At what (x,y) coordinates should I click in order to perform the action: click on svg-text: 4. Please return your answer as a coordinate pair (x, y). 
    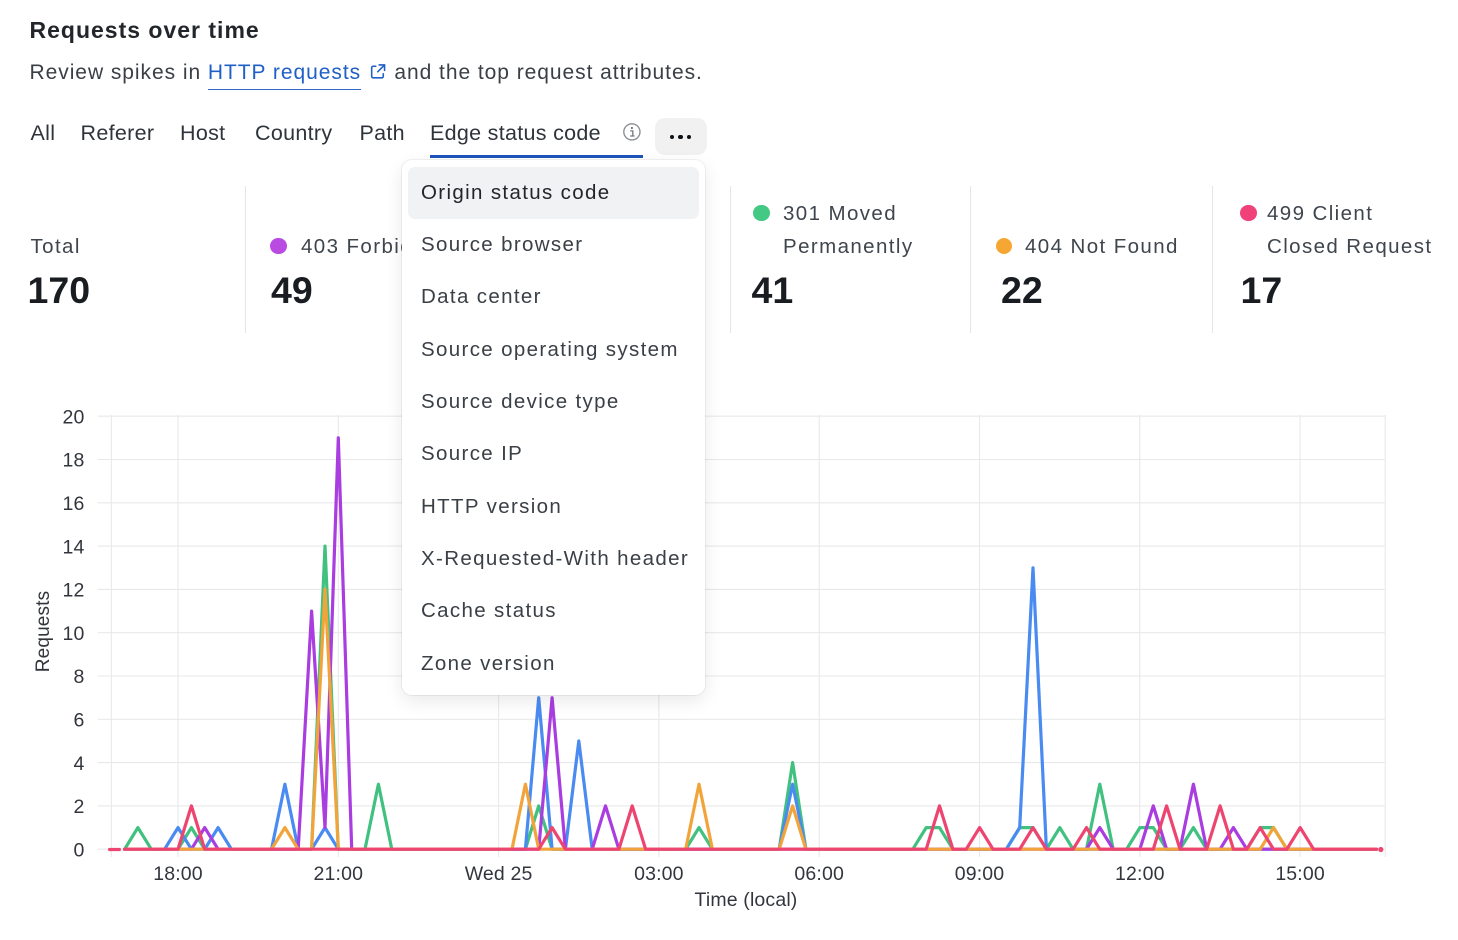
    Looking at the image, I should click on (79, 764).